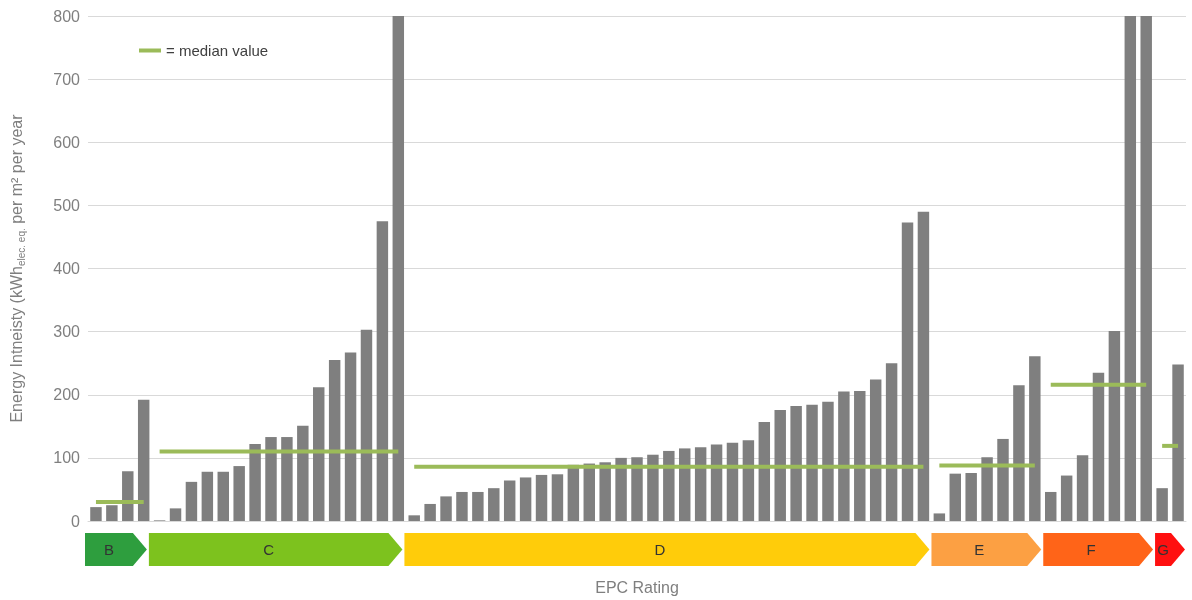 This screenshot has width=1192, height=600. Describe the element at coordinates (67, 142) in the screenshot. I see `y-tick-label: 600` at that location.